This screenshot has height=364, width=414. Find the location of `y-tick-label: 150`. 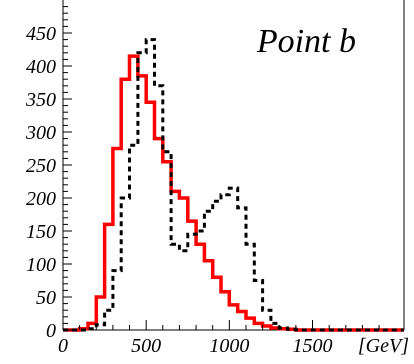

y-tick-label: 150 is located at coordinates (41, 232).